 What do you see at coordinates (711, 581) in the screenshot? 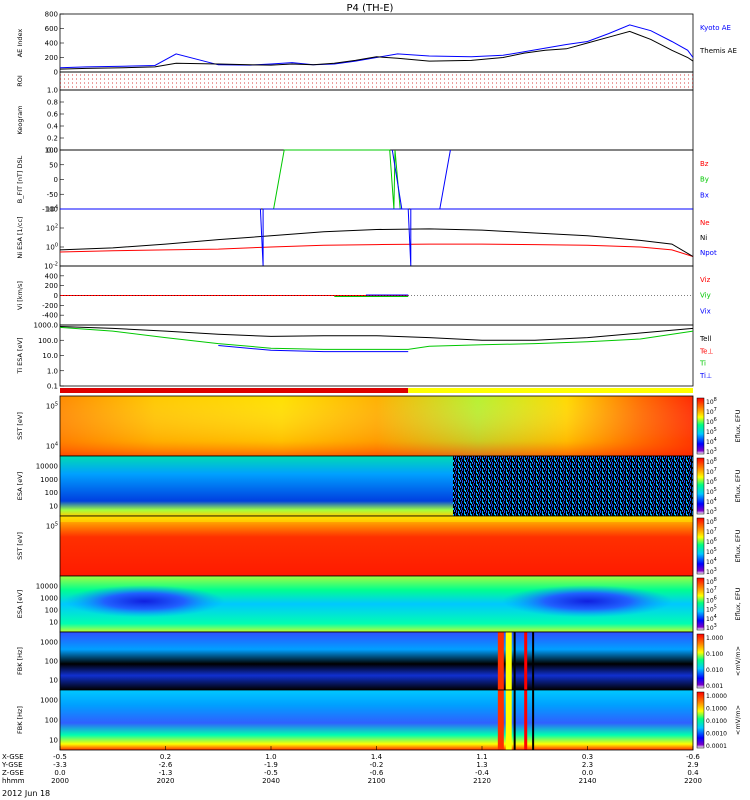
I see `colorbar-tick: 10⁸` at bounding box center [711, 581].